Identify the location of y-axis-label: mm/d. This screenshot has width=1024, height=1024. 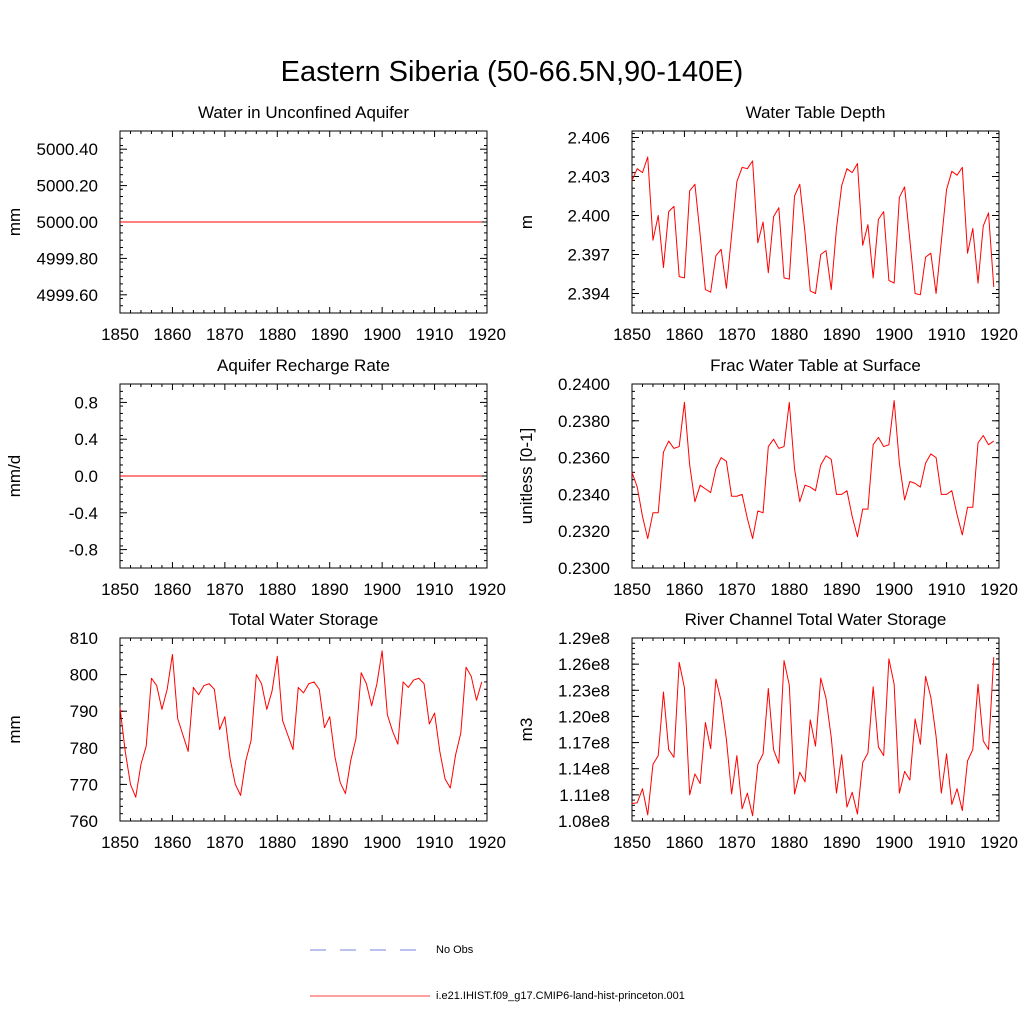
(14, 476).